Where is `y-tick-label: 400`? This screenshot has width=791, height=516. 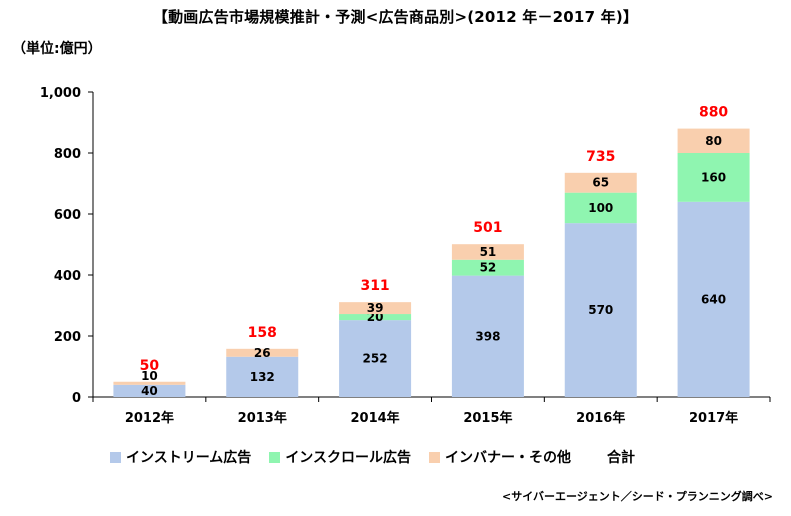 y-tick-label: 400 is located at coordinates (67, 276).